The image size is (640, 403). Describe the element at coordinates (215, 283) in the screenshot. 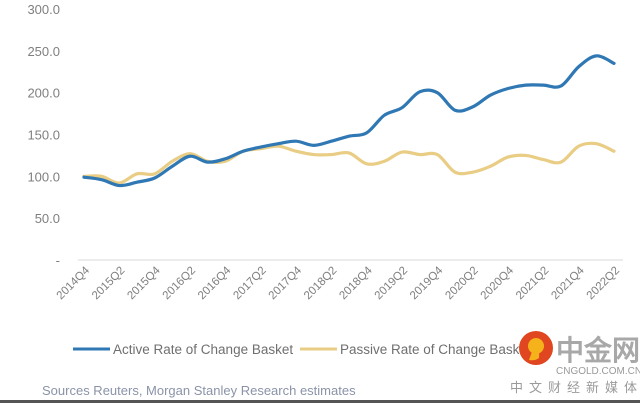

I see `x-tick-label: 2016Q4` at that location.